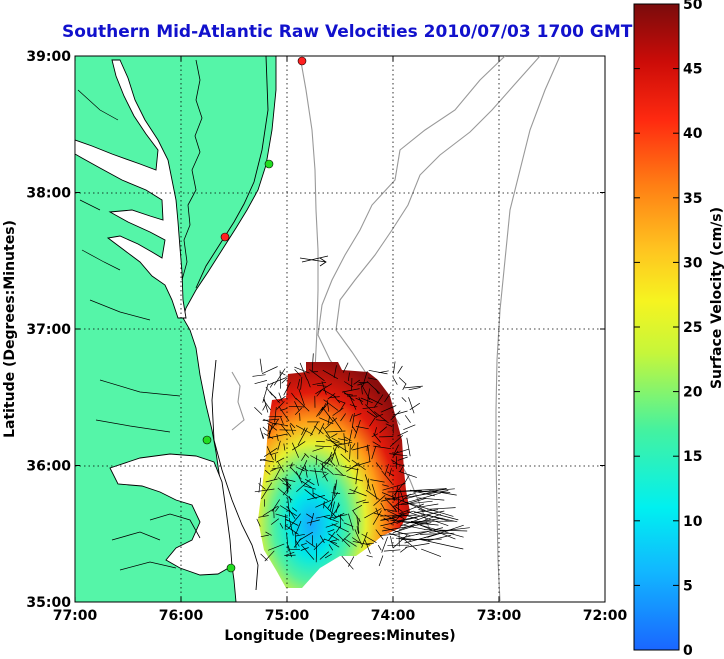  What do you see at coordinates (693, 393) in the screenshot?
I see `colorbar-tick-label: 20` at bounding box center [693, 393].